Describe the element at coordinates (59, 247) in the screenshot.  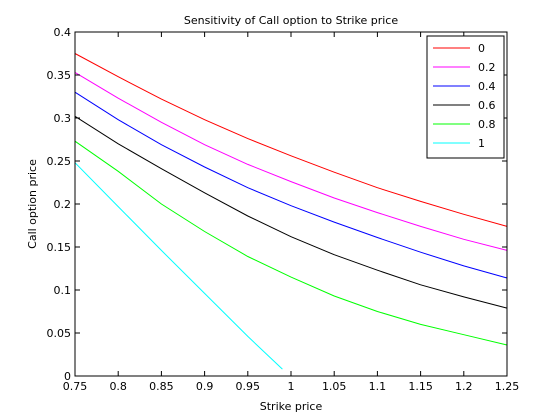
I see `y-tick-label: 0.15` at that location.